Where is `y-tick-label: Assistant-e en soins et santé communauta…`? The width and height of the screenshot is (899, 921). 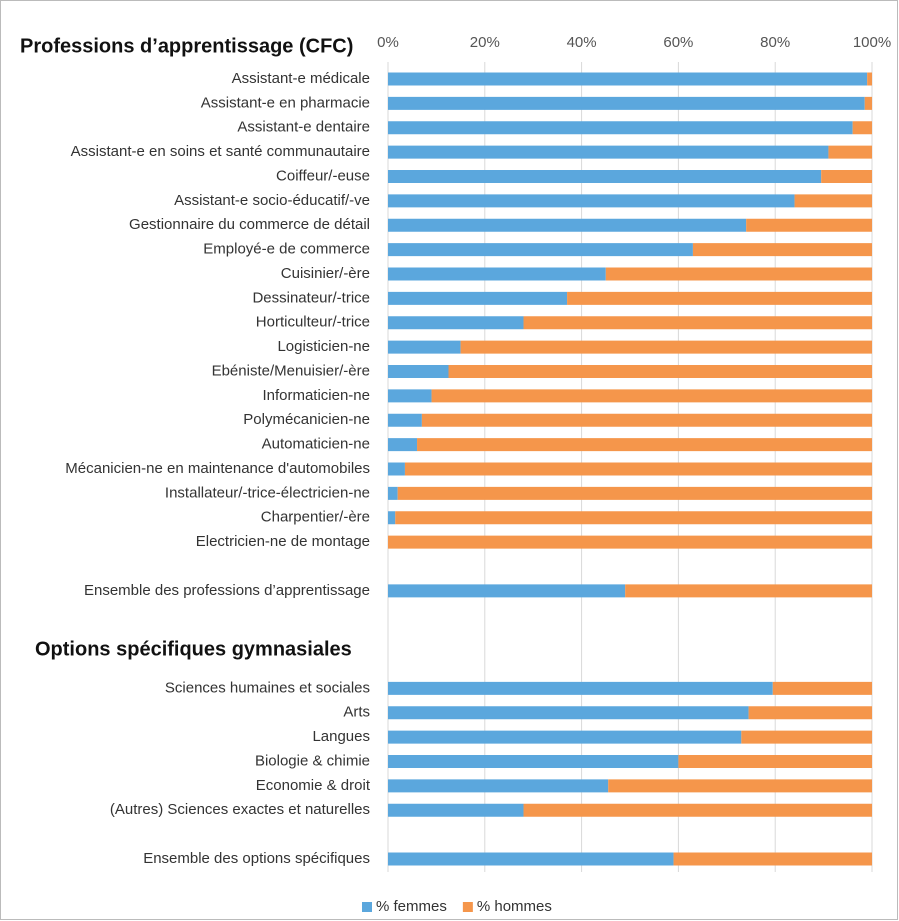
y-tick-label: Assistant-e en soins et santé communauta… is located at coordinates (220, 151).